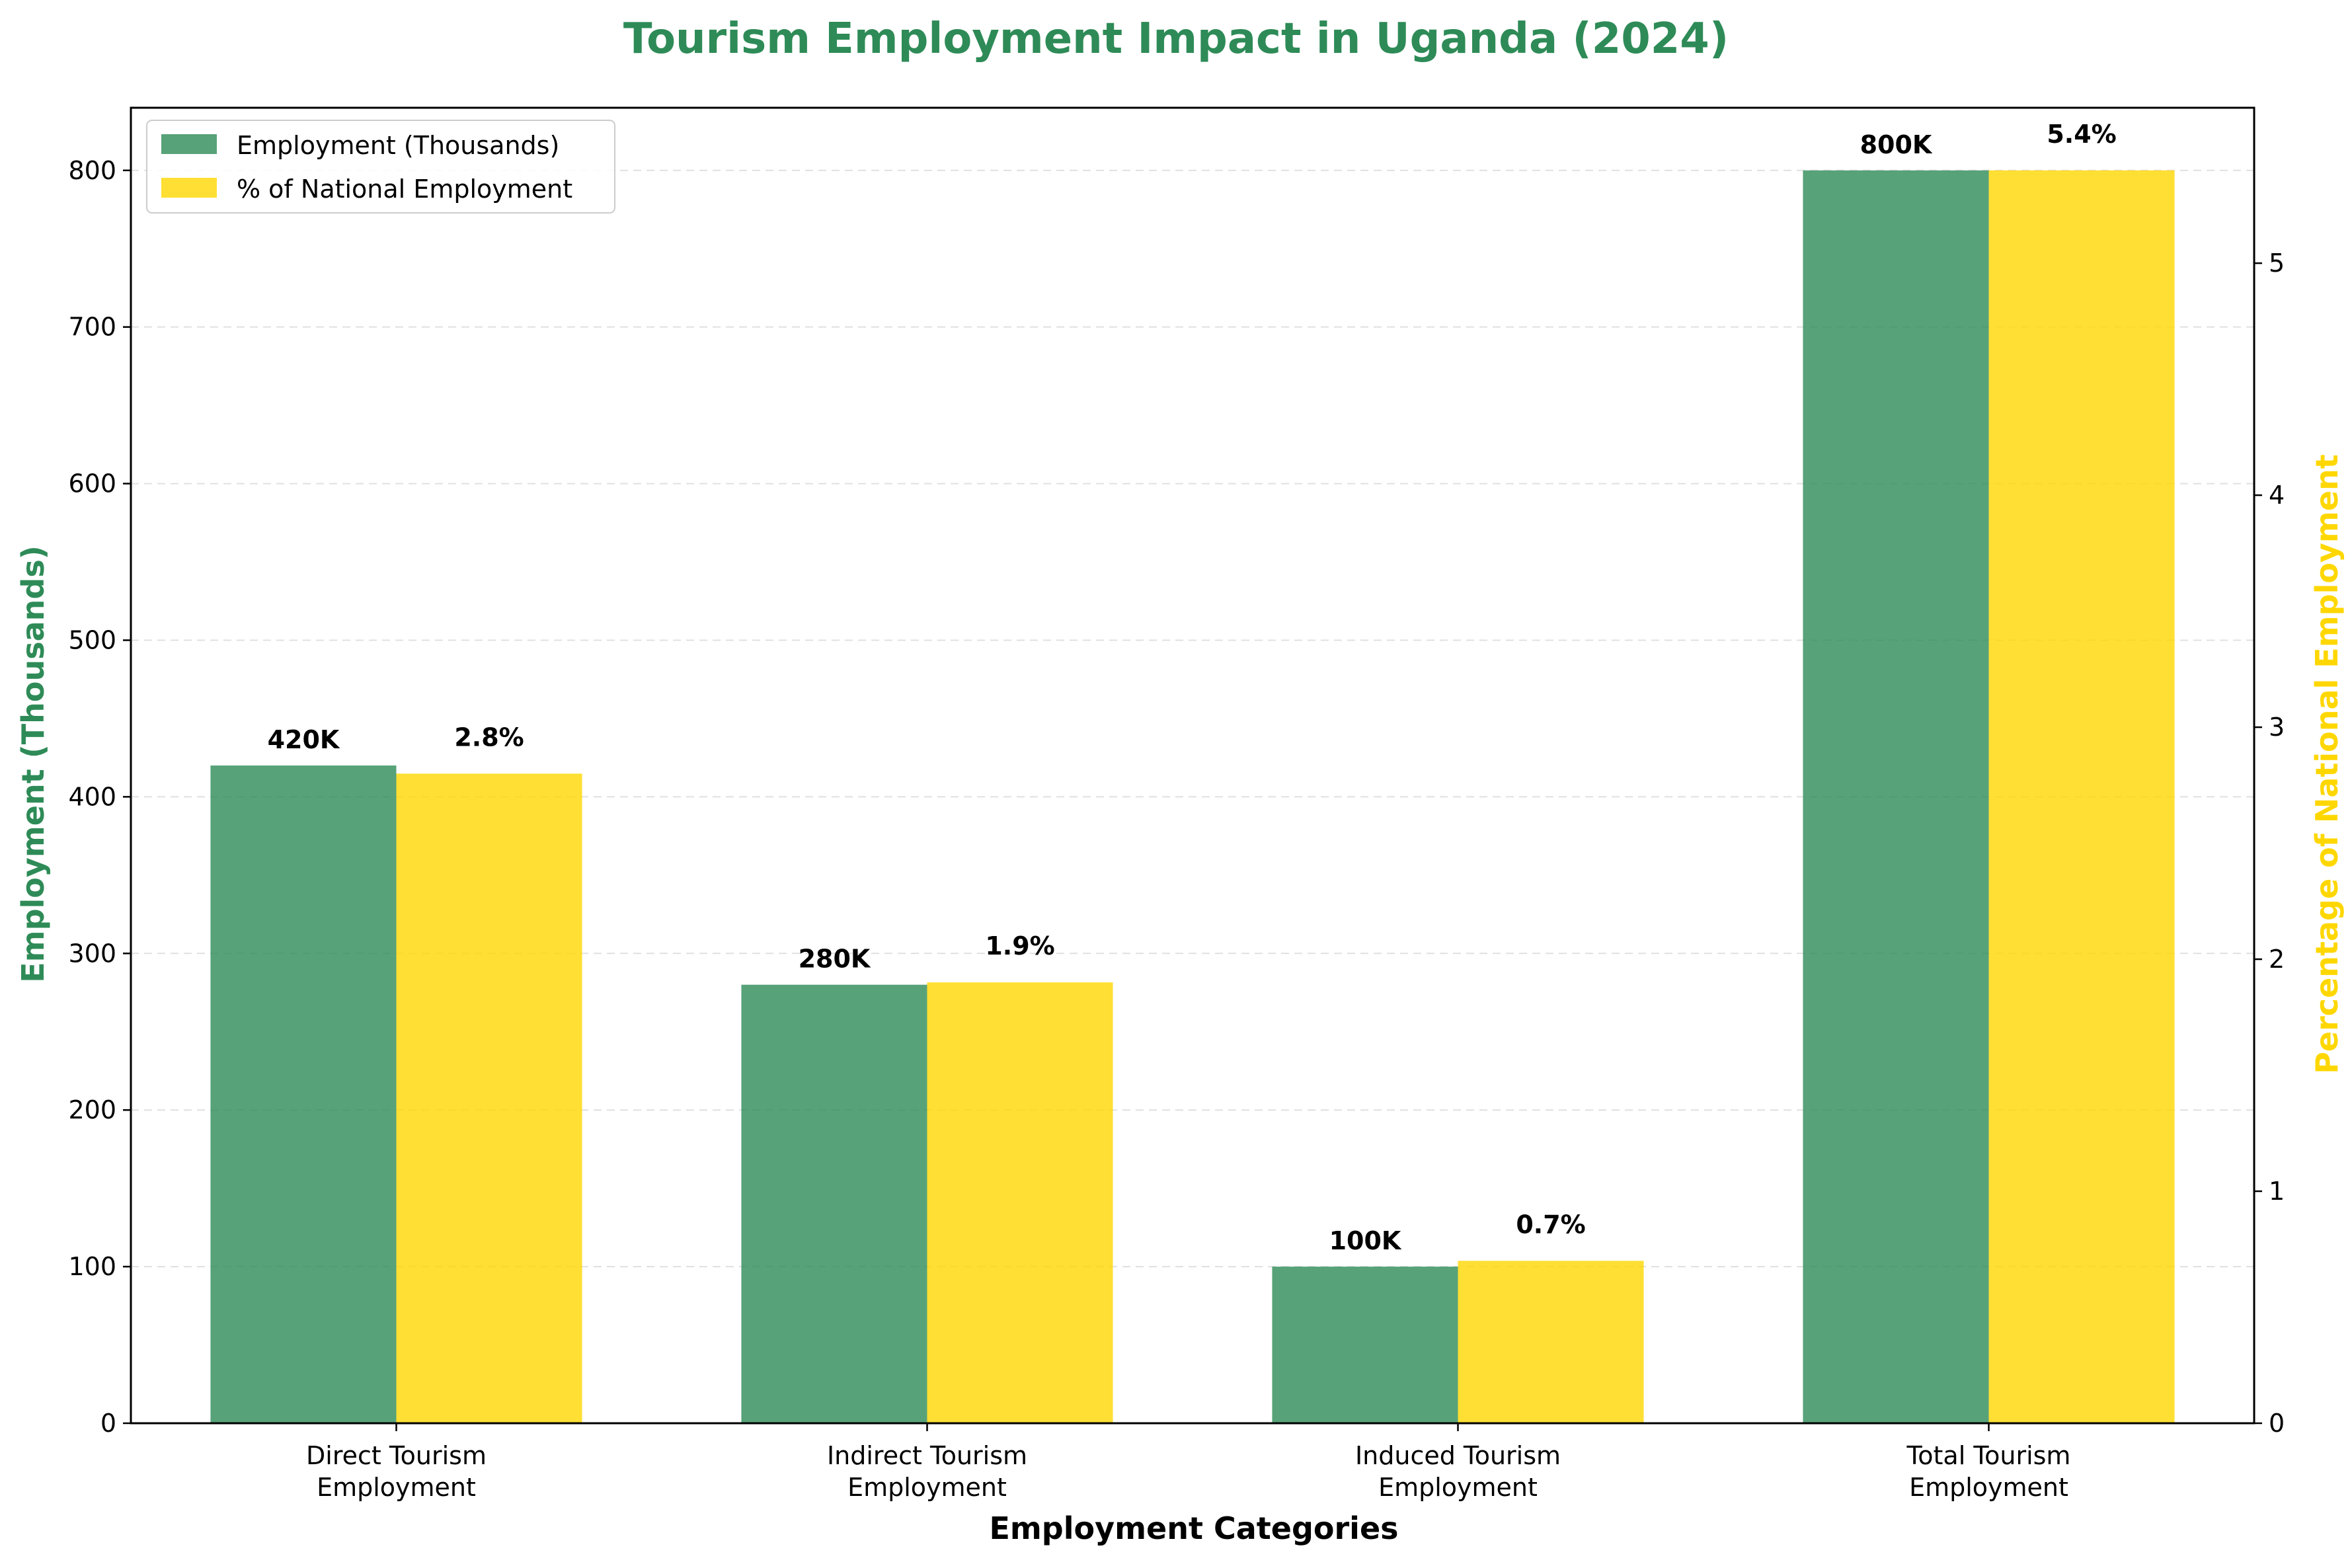 The height and width of the screenshot is (1568, 2352). Describe the element at coordinates (92, 1266) in the screenshot. I see `y-tick-label: 100` at that location.